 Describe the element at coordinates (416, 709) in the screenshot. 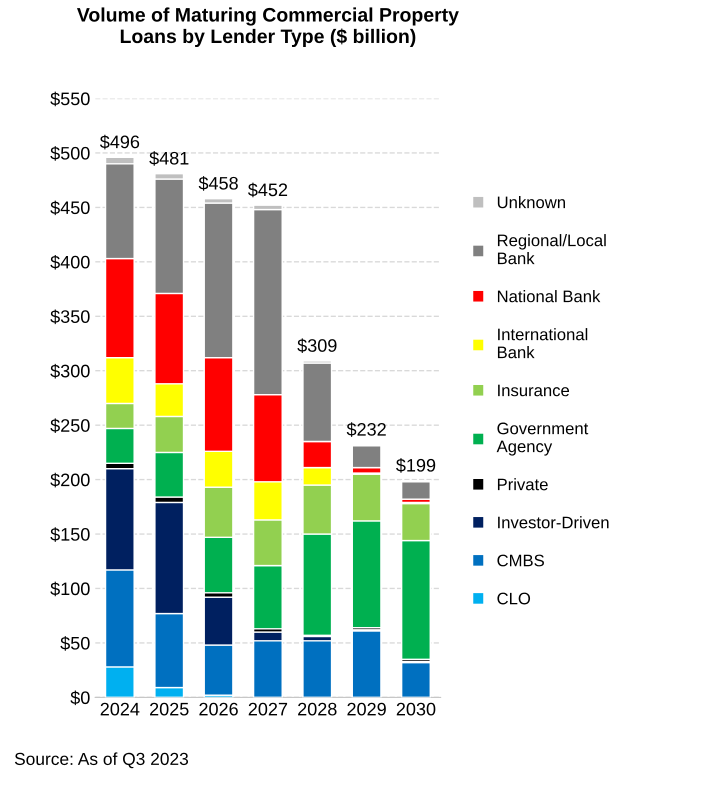

I see `x-tick-label: 2030` at that location.